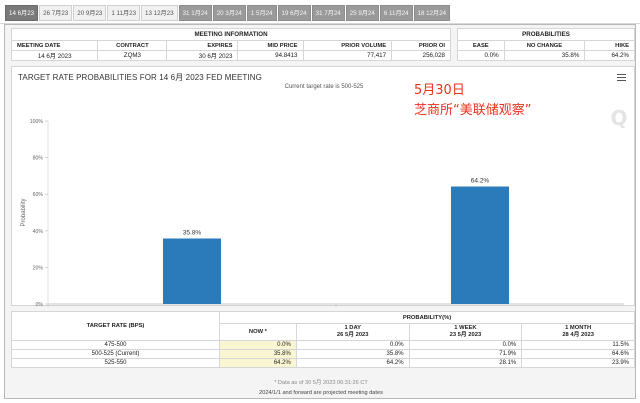  What do you see at coordinates (22, 13) in the screenshot?
I see `meeting-tab: 14 6月23` at bounding box center [22, 13].